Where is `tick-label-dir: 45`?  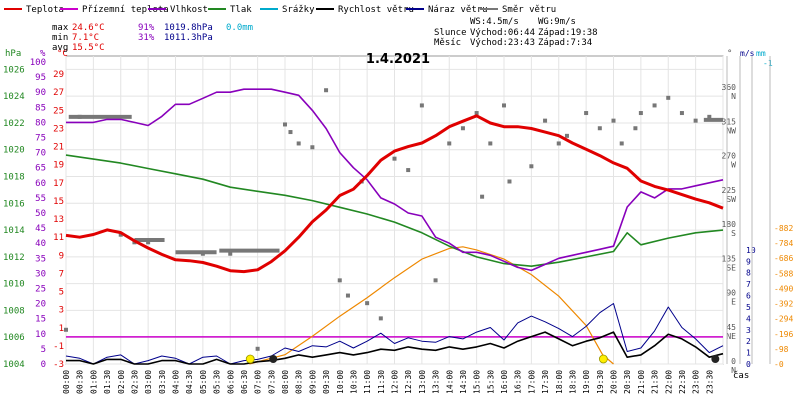 tick-label-dir: 45 is located at coordinates (731, 327).